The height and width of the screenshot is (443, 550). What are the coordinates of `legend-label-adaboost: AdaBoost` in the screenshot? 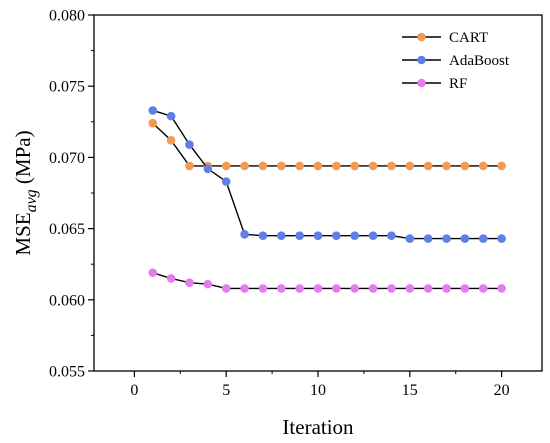 It's located at (479, 61).